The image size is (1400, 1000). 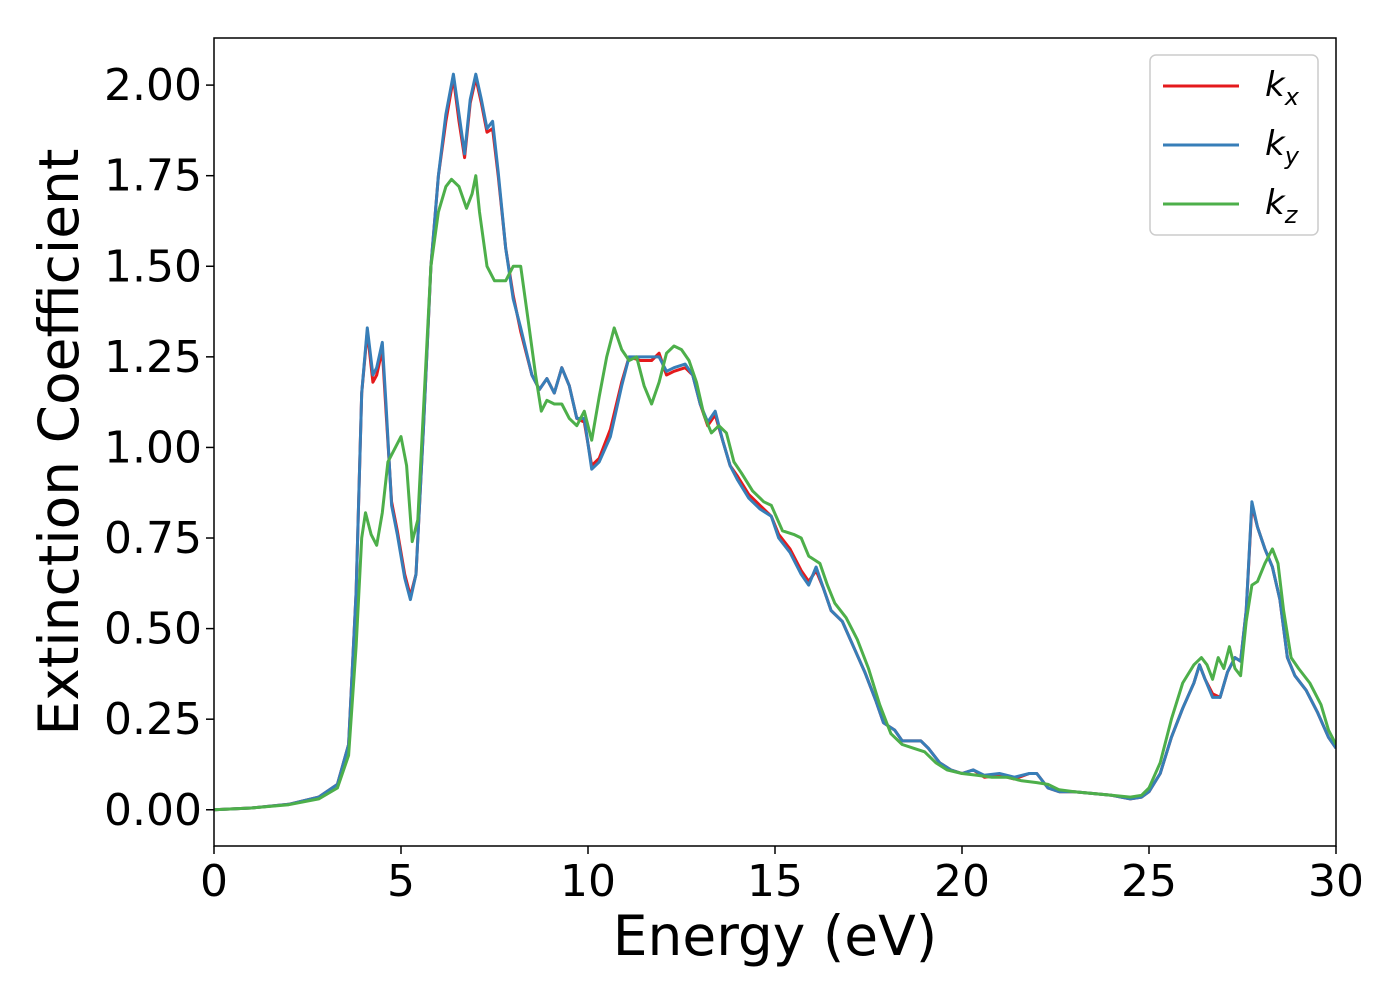 I want to click on y-tick-label: 0.00, so click(x=153, y=810).